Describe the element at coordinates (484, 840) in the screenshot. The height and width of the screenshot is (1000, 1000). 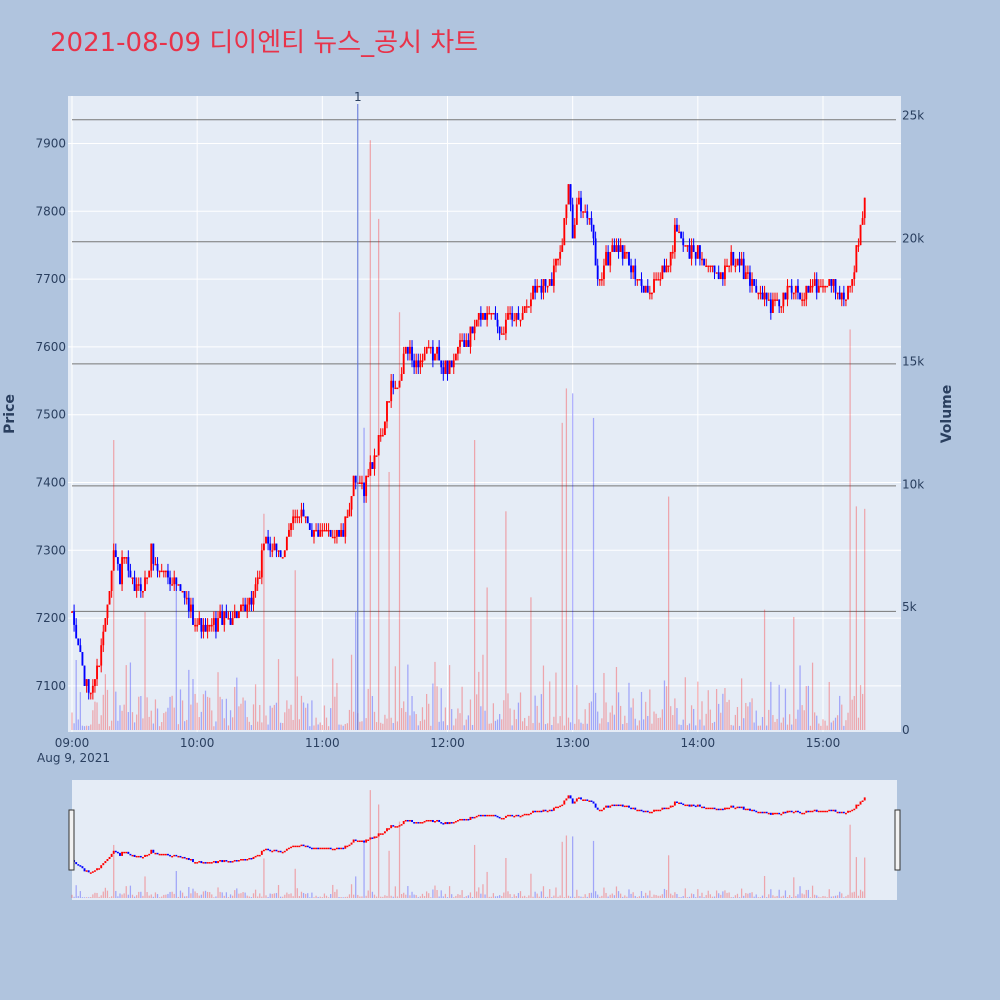
I see `range-slider` at that location.